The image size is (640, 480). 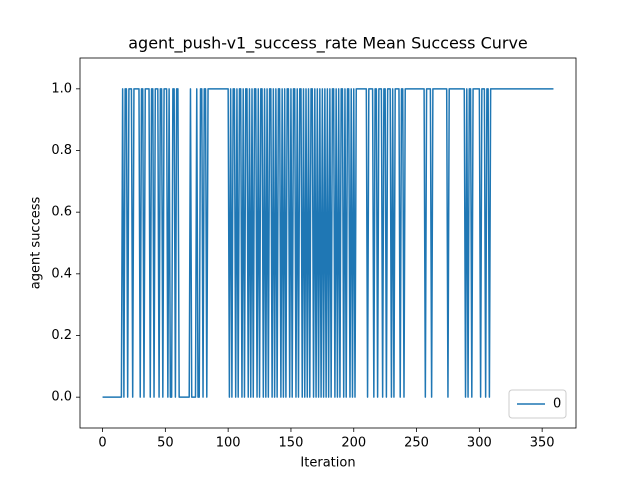 What do you see at coordinates (36, 243) in the screenshot?
I see `y-axis-label: agent success` at bounding box center [36, 243].